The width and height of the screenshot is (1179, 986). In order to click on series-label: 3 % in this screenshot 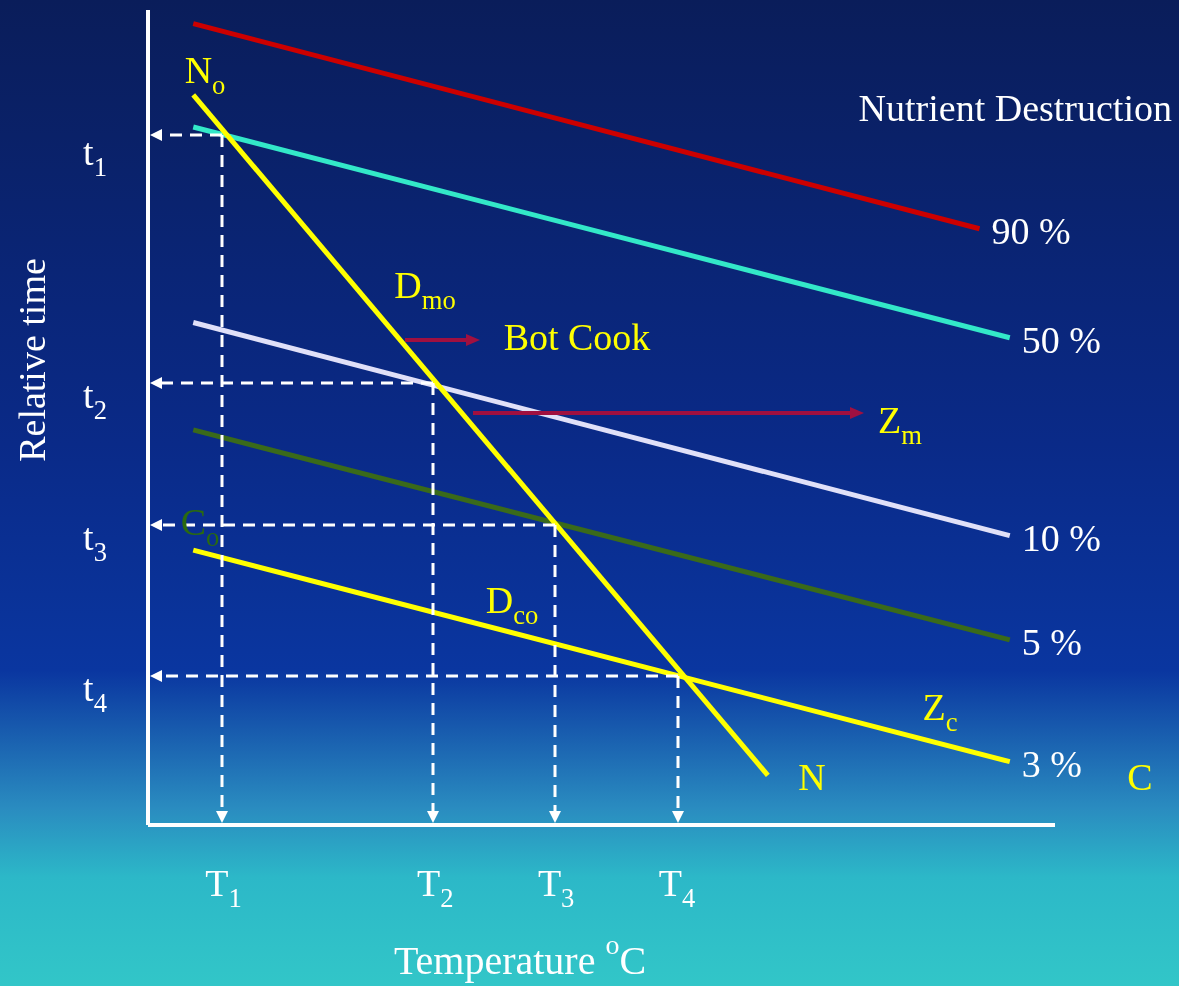, I will do `click(1051, 763)`.